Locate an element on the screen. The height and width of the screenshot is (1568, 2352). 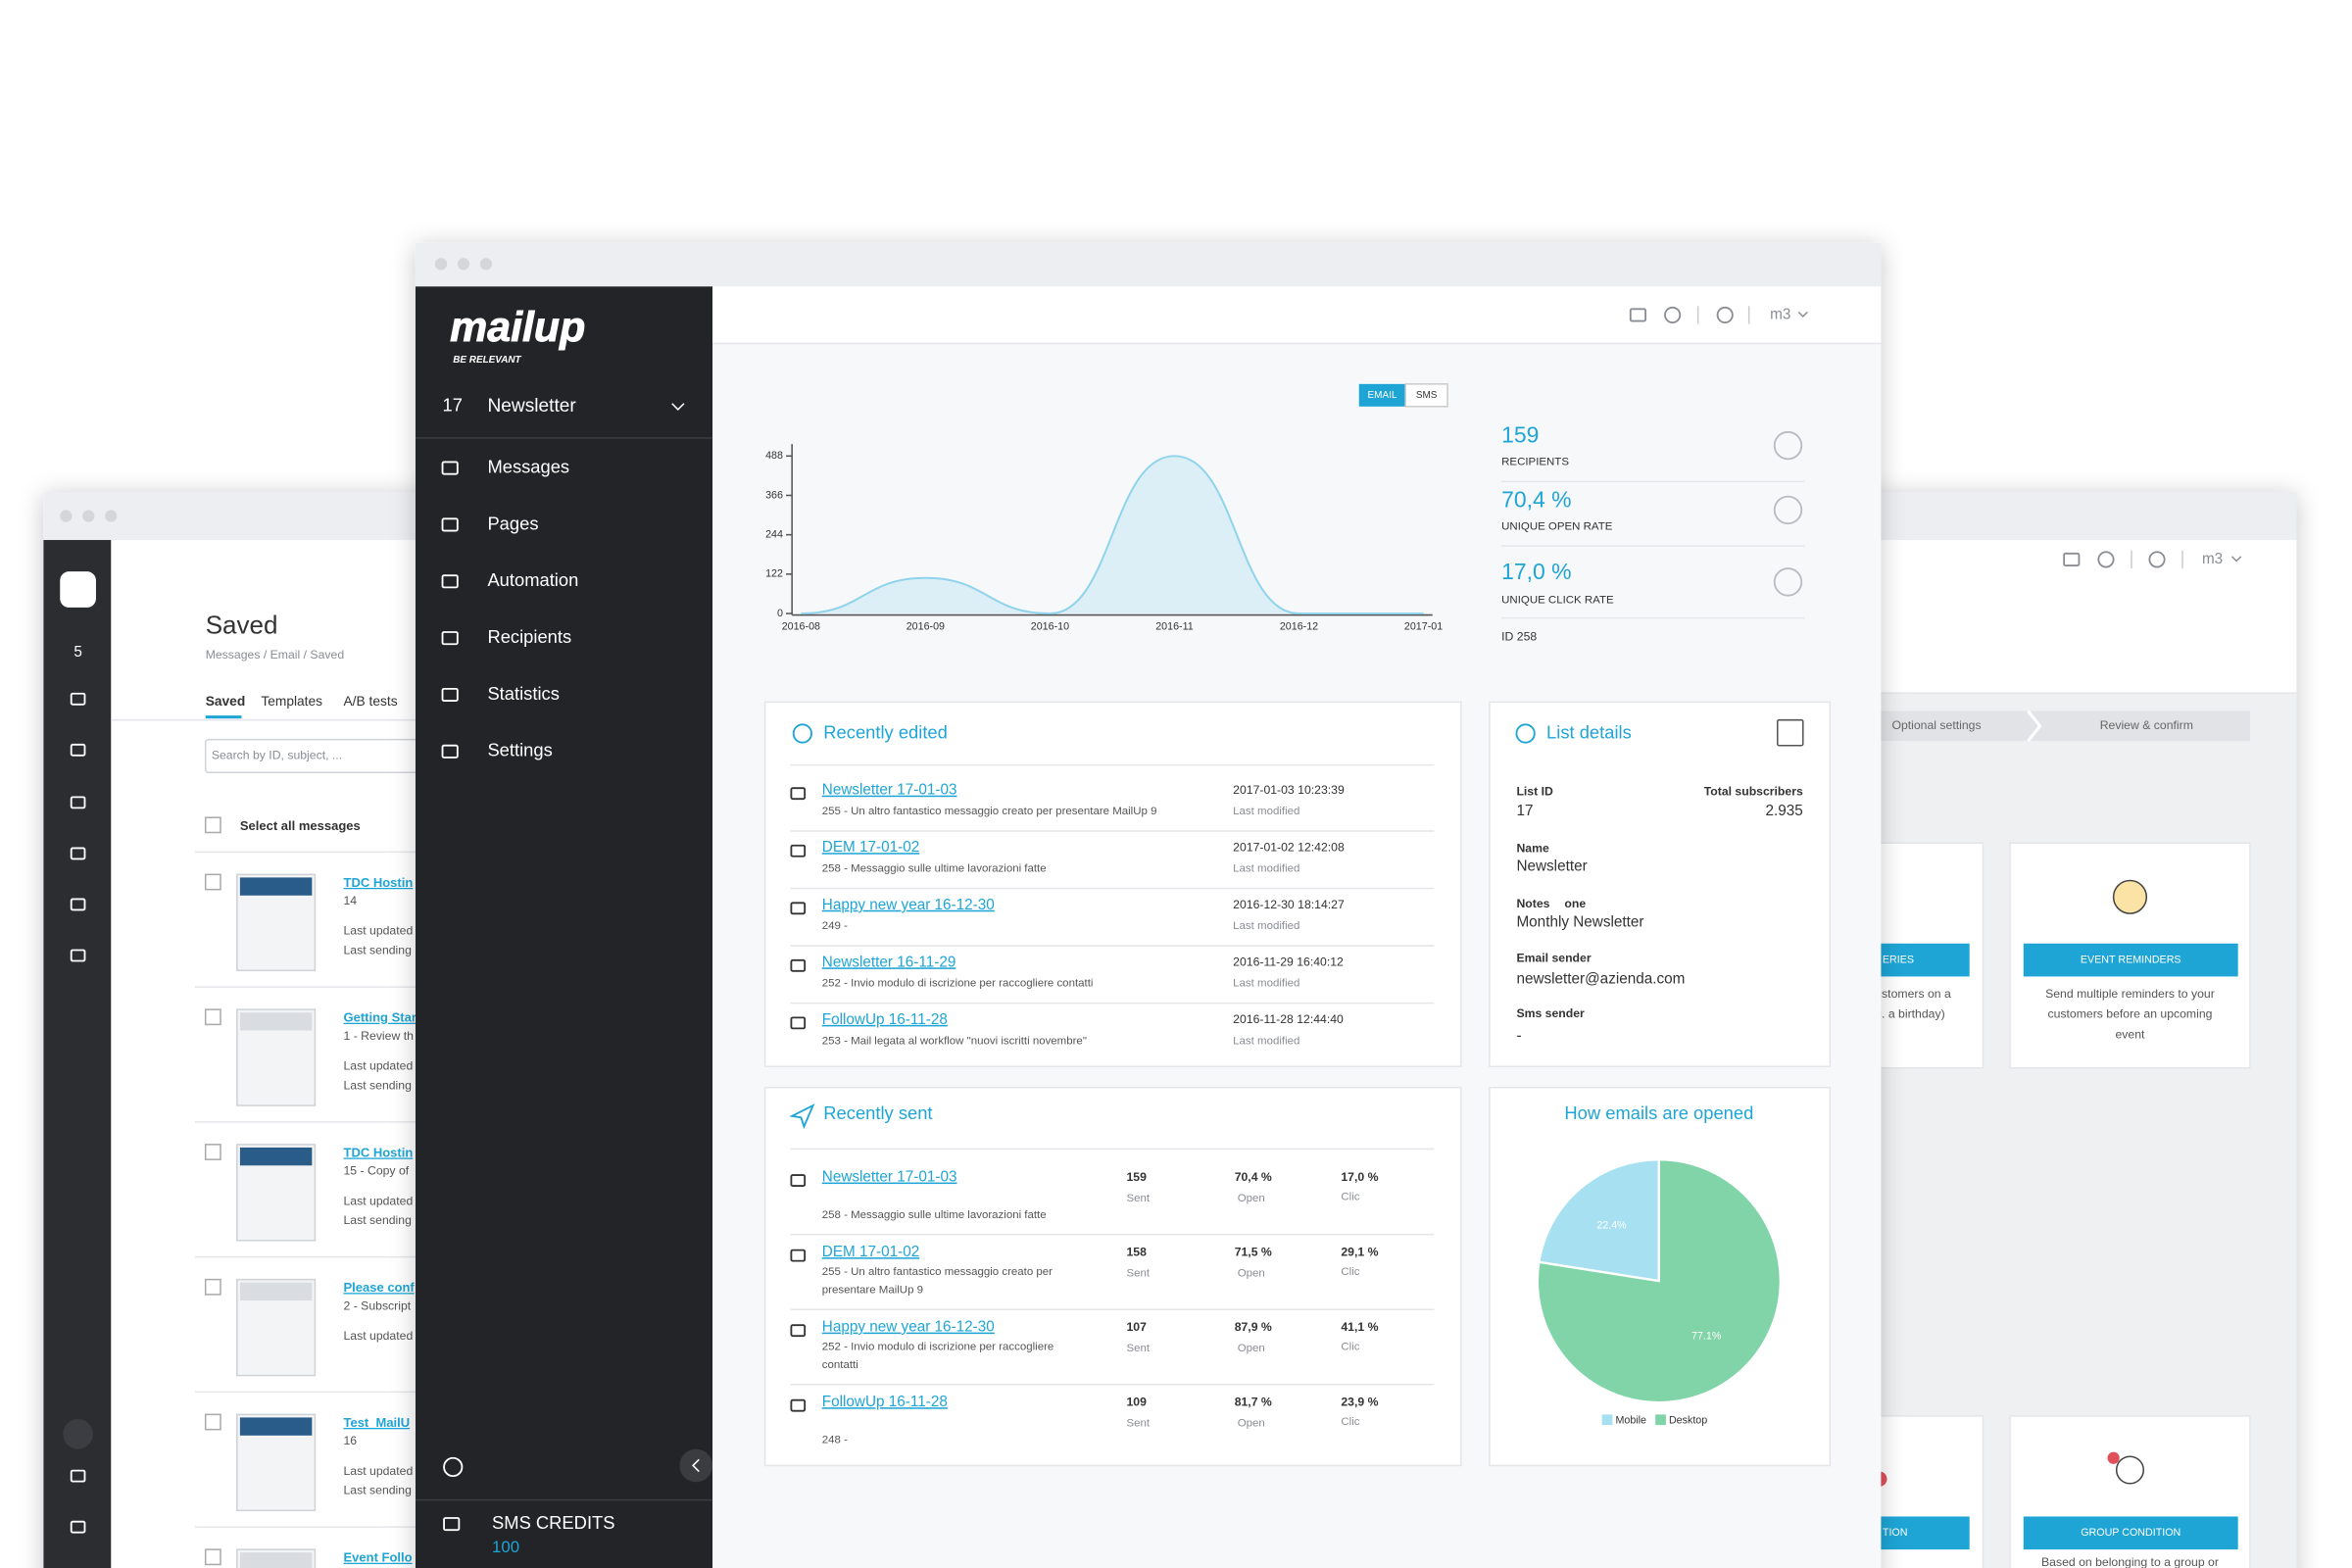
message-date: 2017-01-03 10:23:39 is located at coordinates (1289, 790).